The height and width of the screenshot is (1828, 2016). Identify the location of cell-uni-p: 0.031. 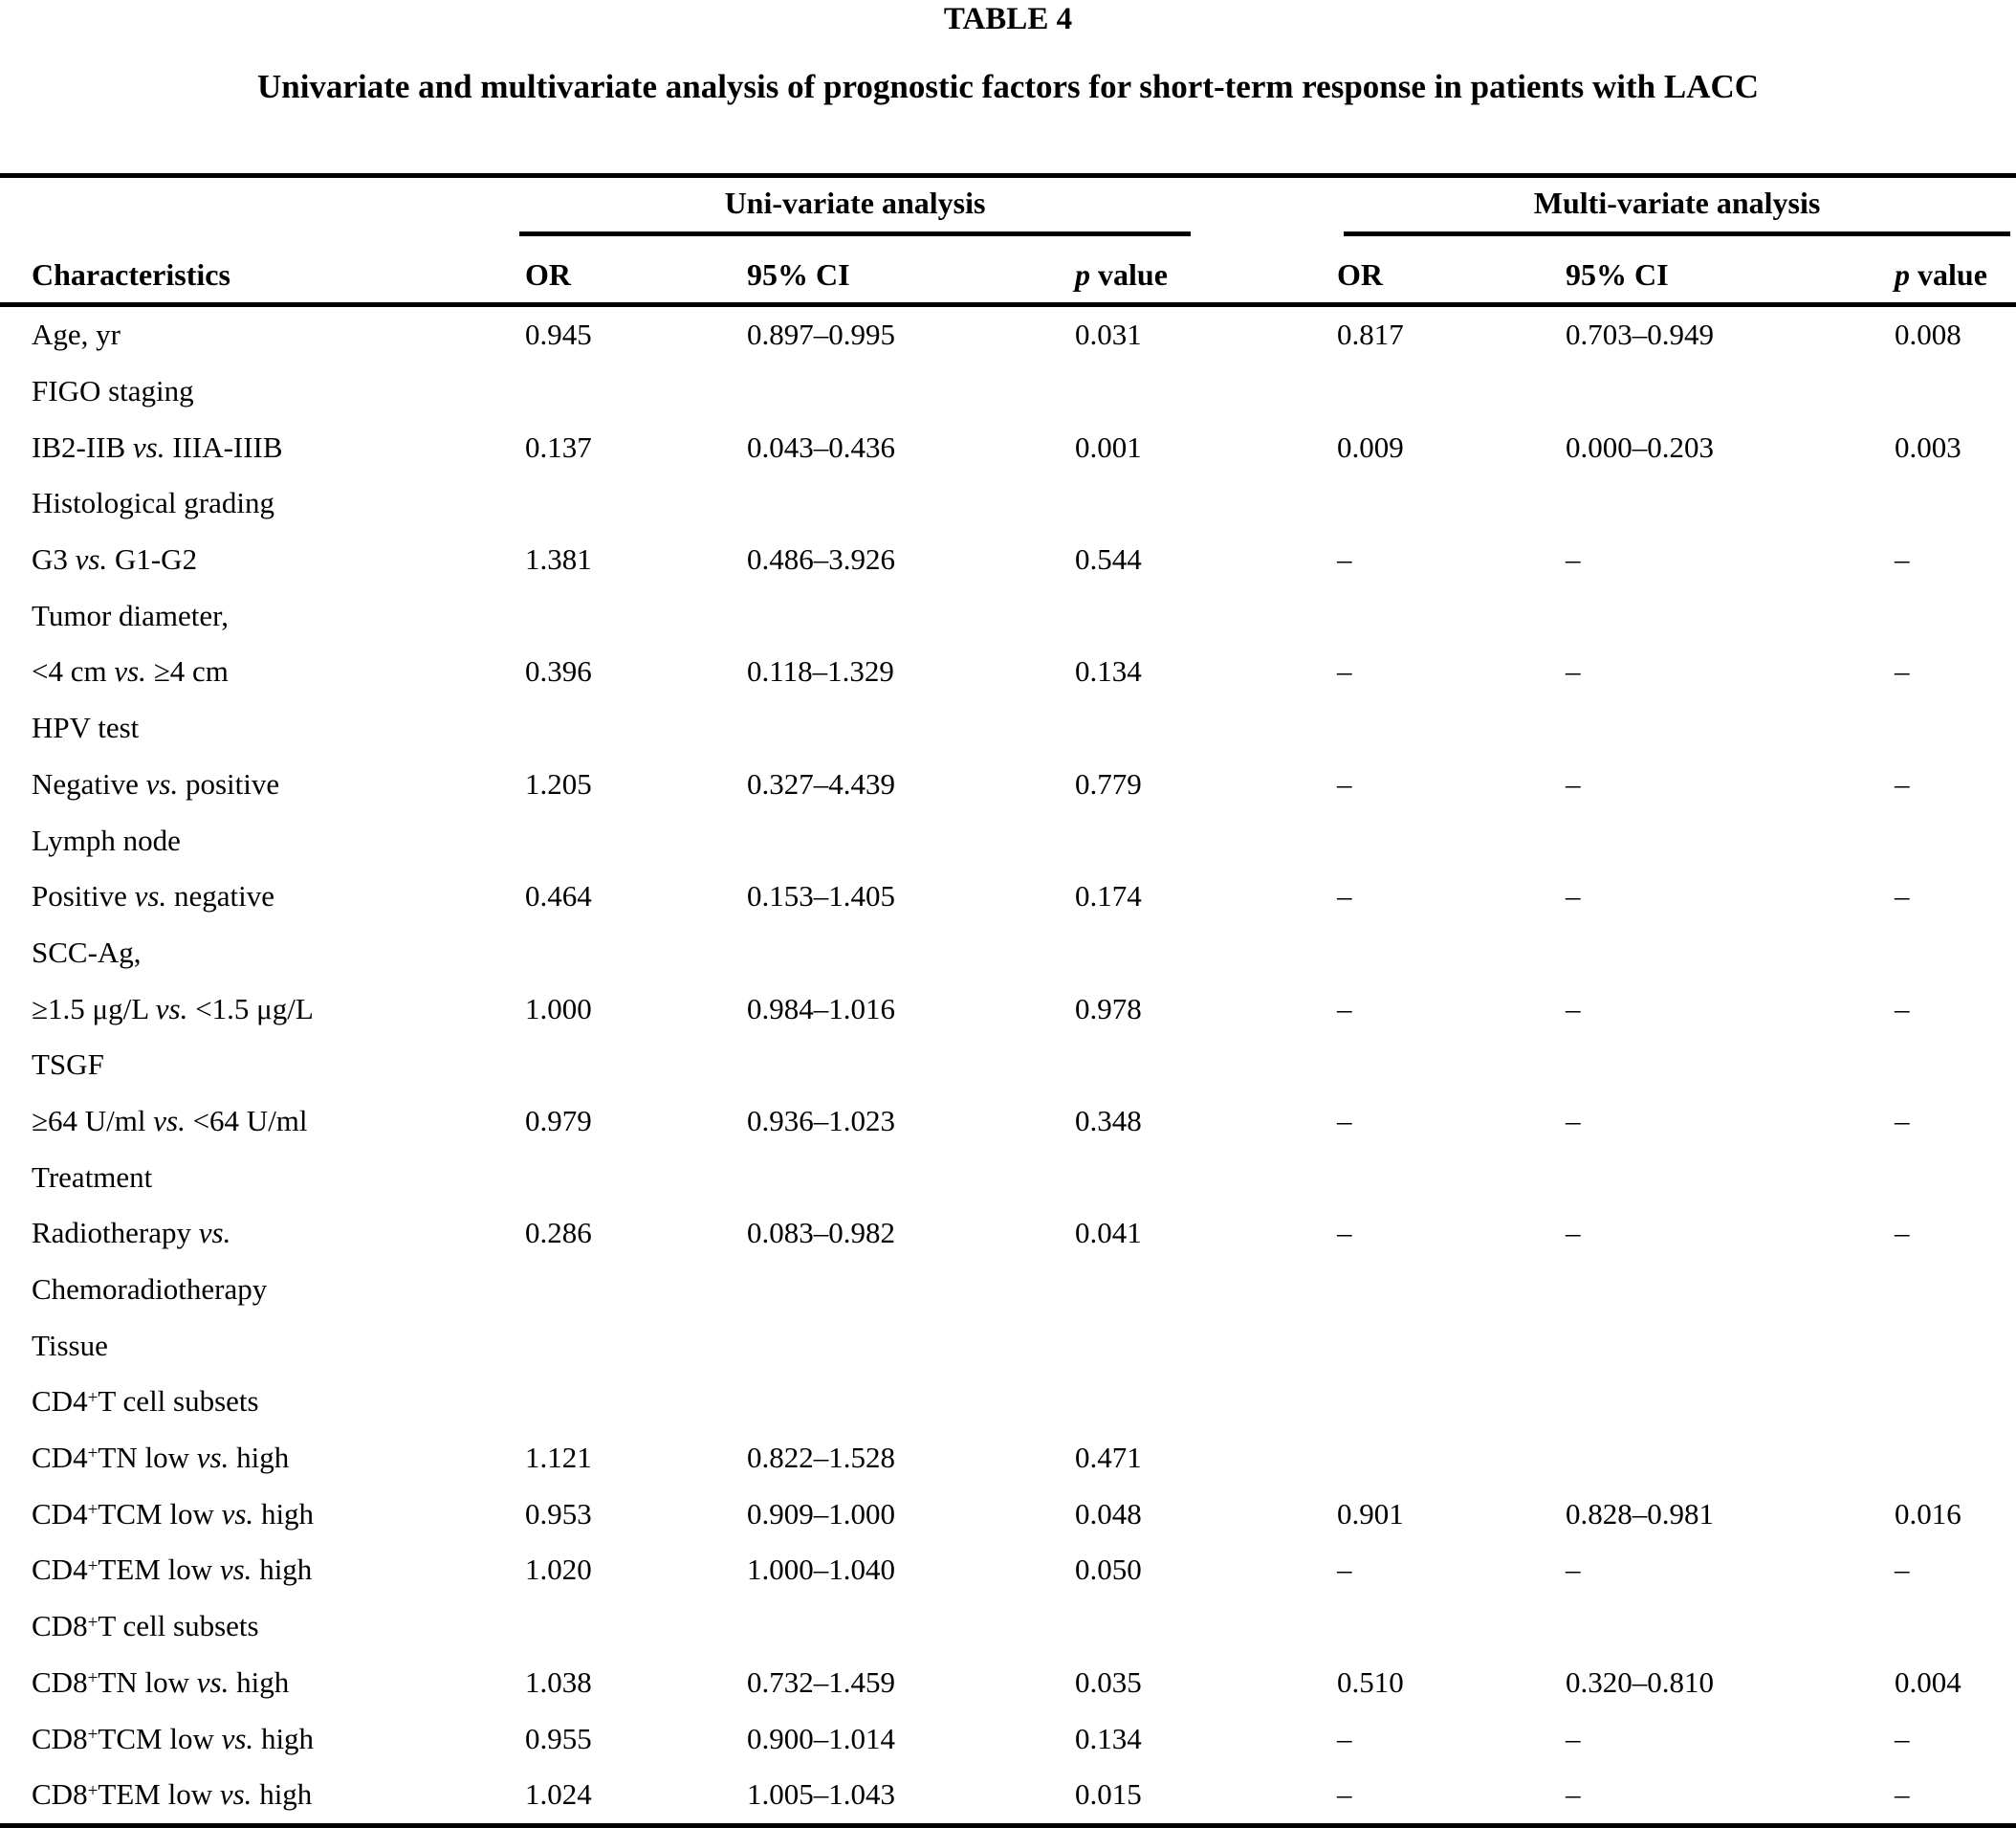
(1108, 335).